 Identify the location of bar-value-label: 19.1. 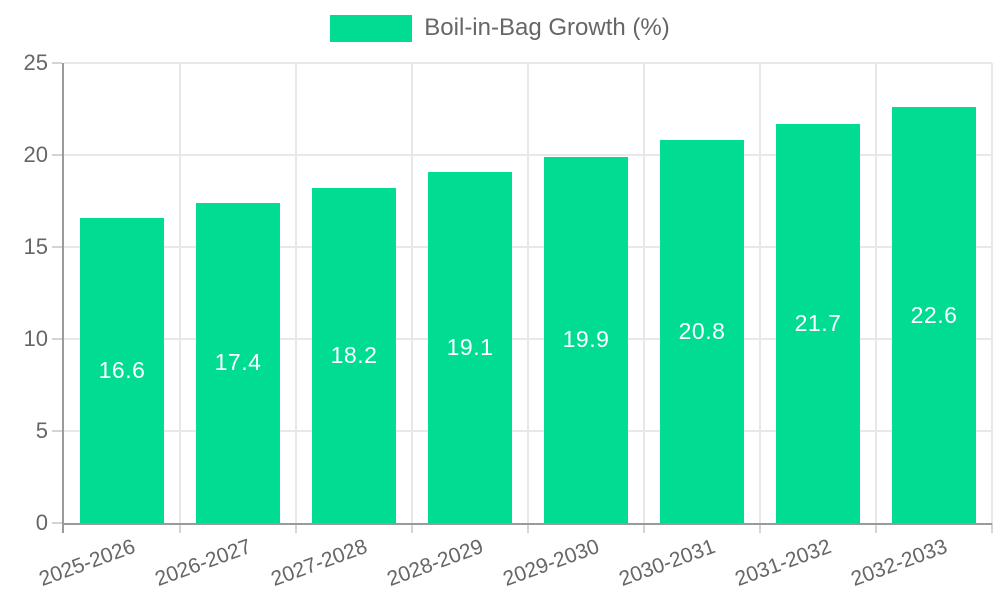
(470, 346).